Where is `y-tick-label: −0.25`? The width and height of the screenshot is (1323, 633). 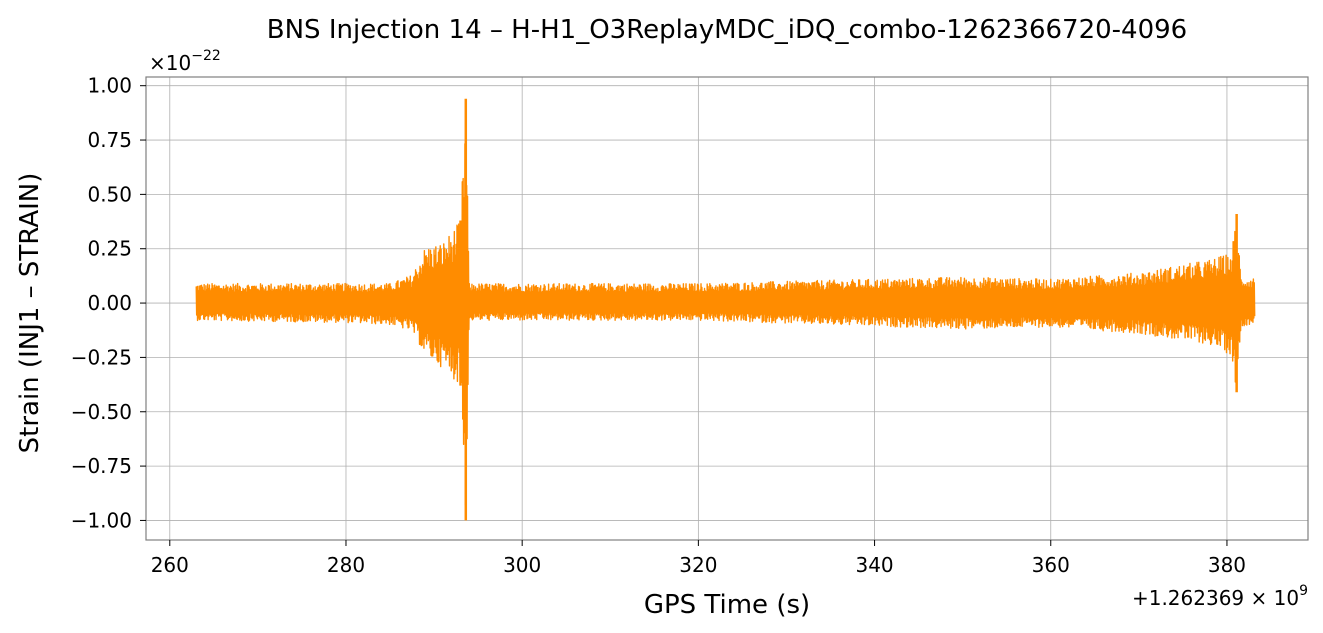 y-tick-label: −0.25 is located at coordinates (101, 357).